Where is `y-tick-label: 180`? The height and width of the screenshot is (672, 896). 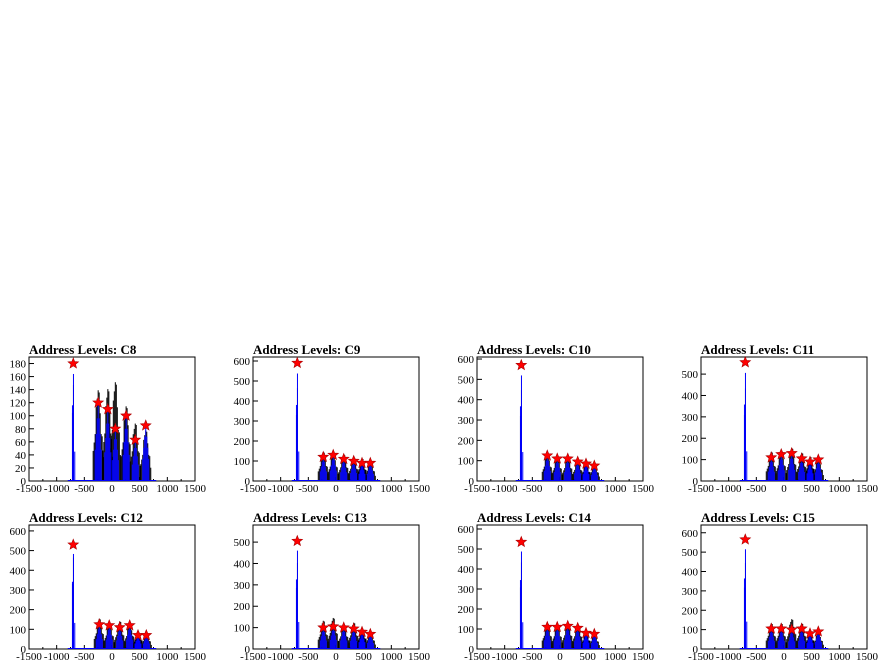 y-tick-label: 180 is located at coordinates (18, 365).